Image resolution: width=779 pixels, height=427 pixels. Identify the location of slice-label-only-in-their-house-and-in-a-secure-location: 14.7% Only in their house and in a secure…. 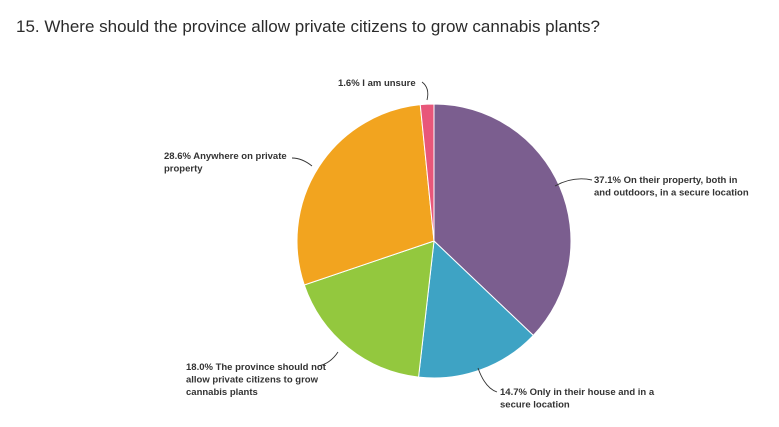
(577, 399).